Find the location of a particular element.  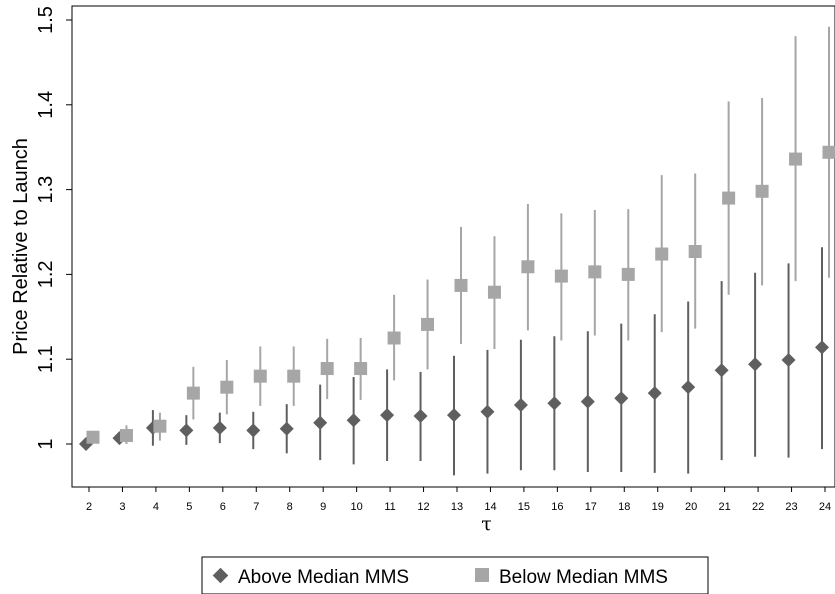

x-tick-label: 16 is located at coordinates (557, 507).